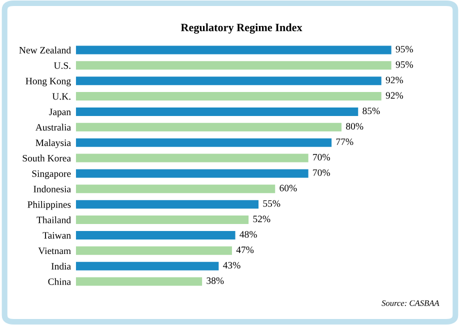  I want to click on data-label: 77%, so click(345, 142).